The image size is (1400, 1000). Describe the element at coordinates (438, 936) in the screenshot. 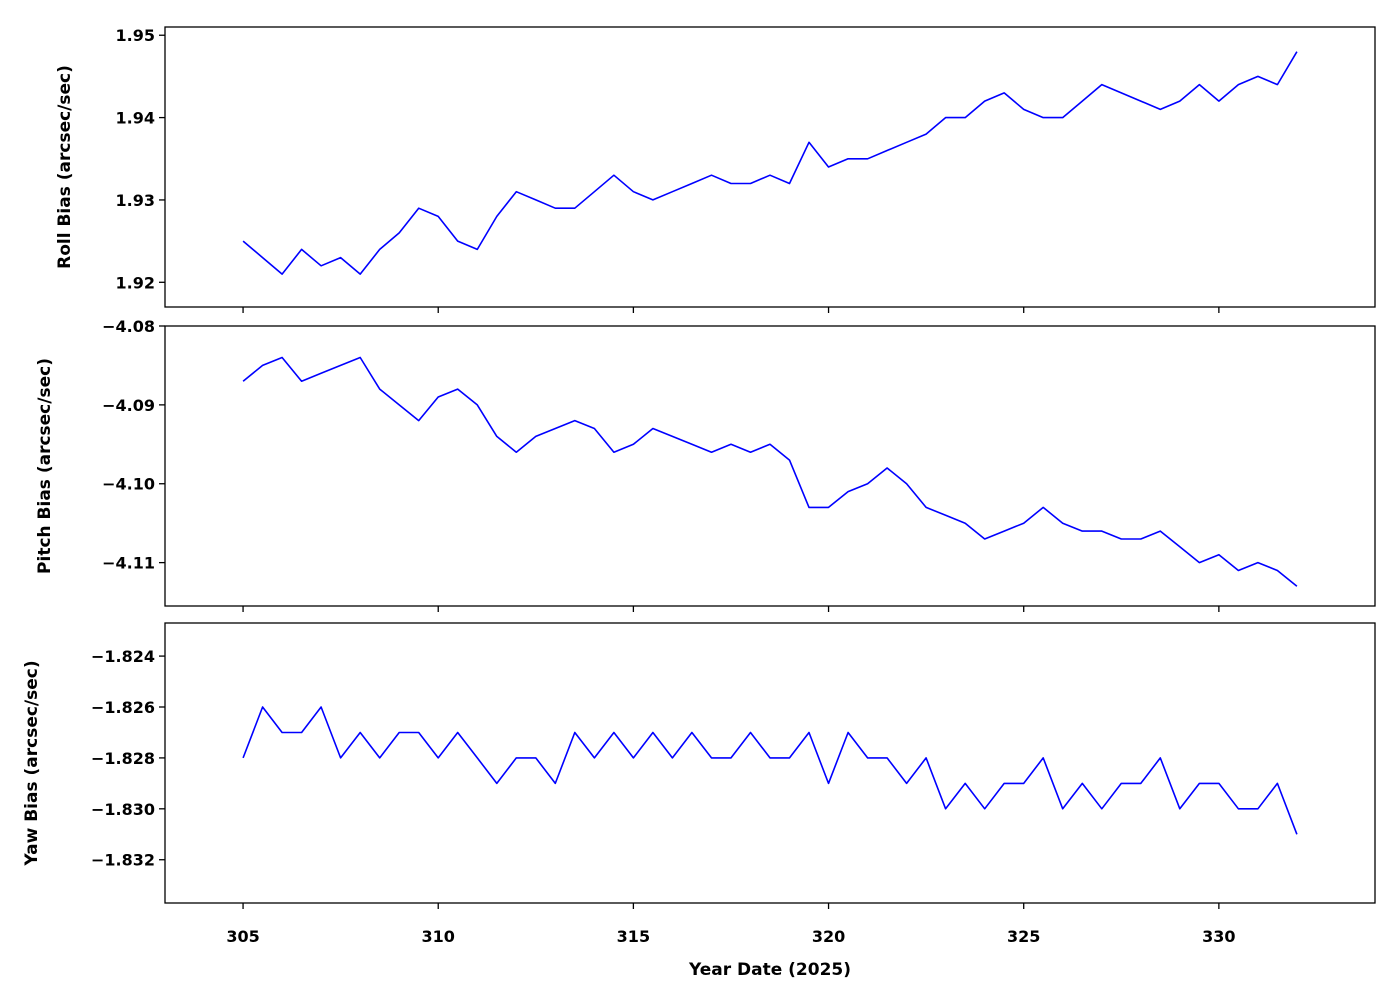

I see `x-tick-label: 310` at that location.